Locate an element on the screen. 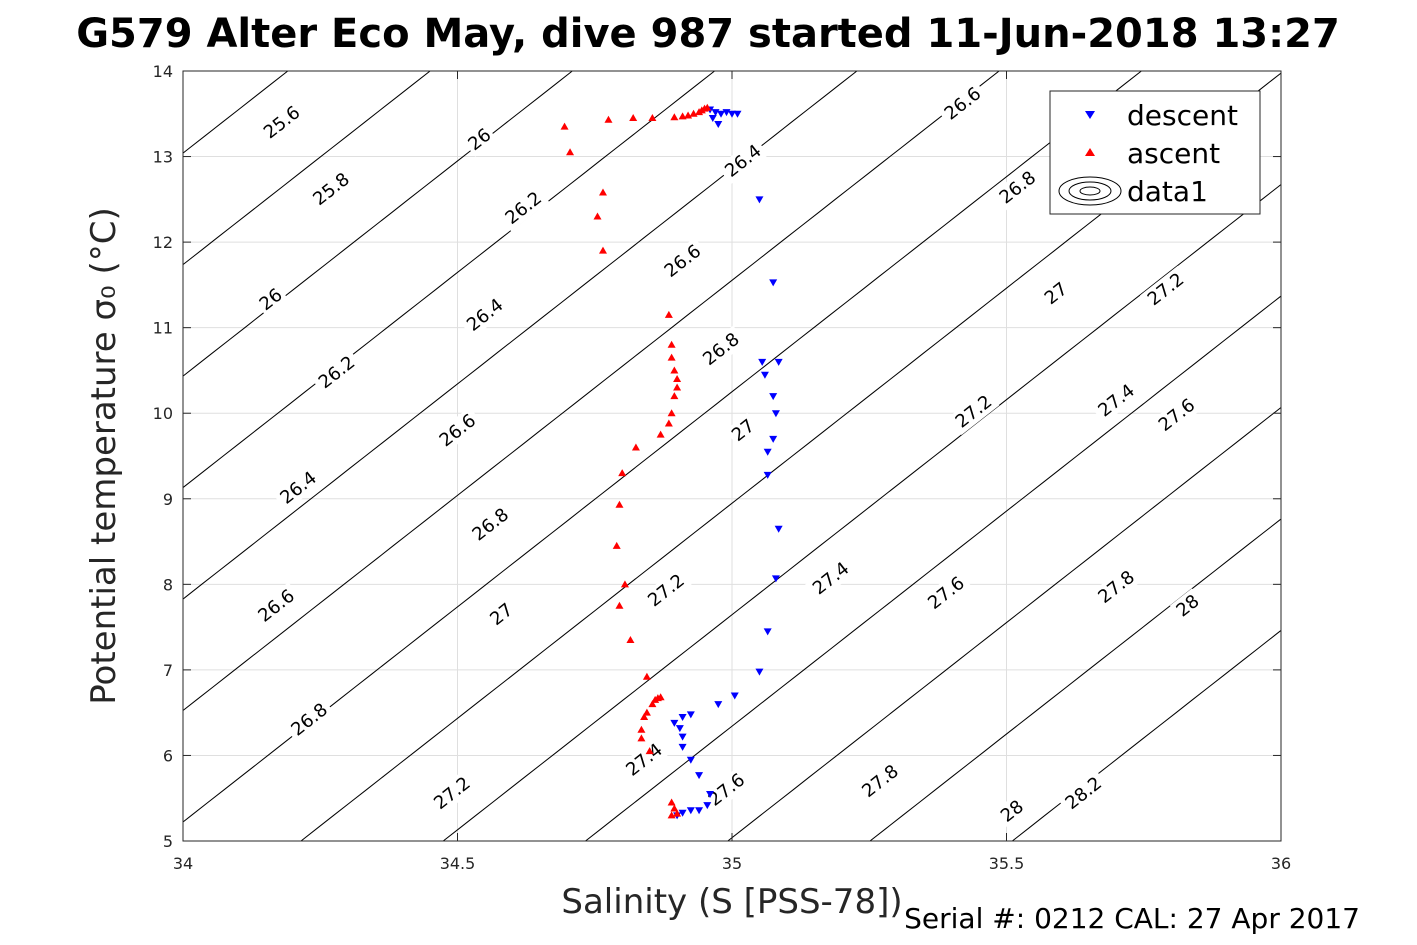  legend: descent ascent data1 is located at coordinates (1155, 152).